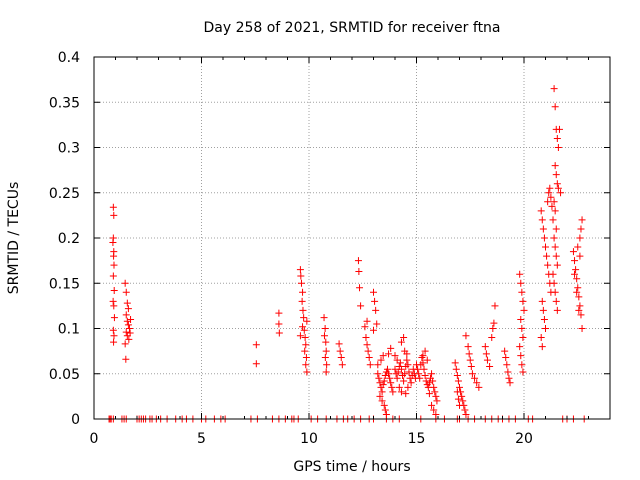 This screenshot has height=480, width=640. I want to click on y-tick-label: 0.3, so click(69, 149).